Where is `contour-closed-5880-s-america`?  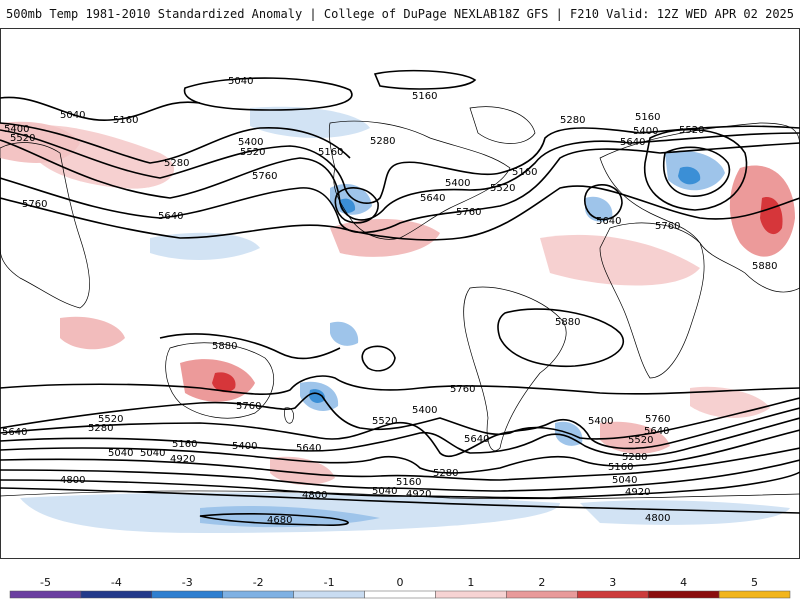
contour-closed-5880-s-america is located at coordinates (560, 338).